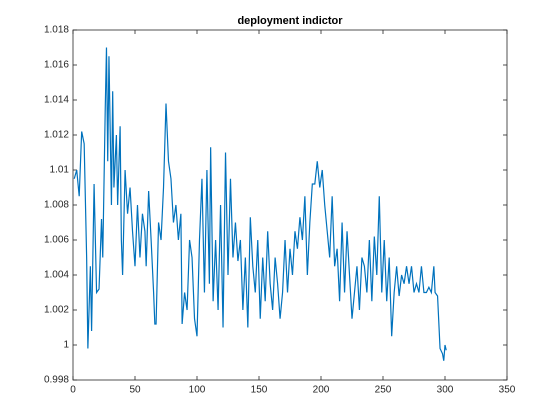 The height and width of the screenshot is (420, 560). What do you see at coordinates (73, 390) in the screenshot?
I see `x-tick-label: 0` at bounding box center [73, 390].